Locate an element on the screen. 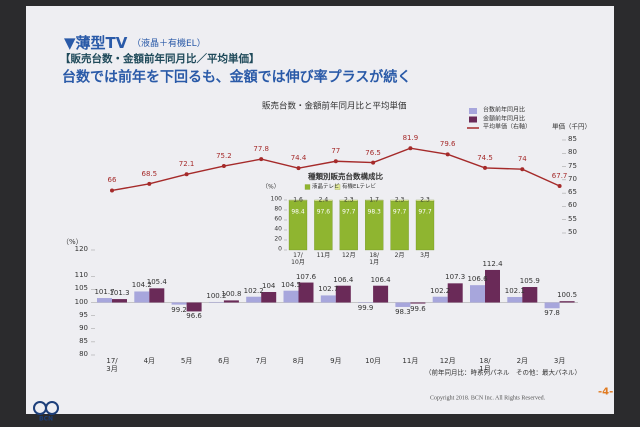  inset-value-label: 2.4 is located at coordinates (323, 200).